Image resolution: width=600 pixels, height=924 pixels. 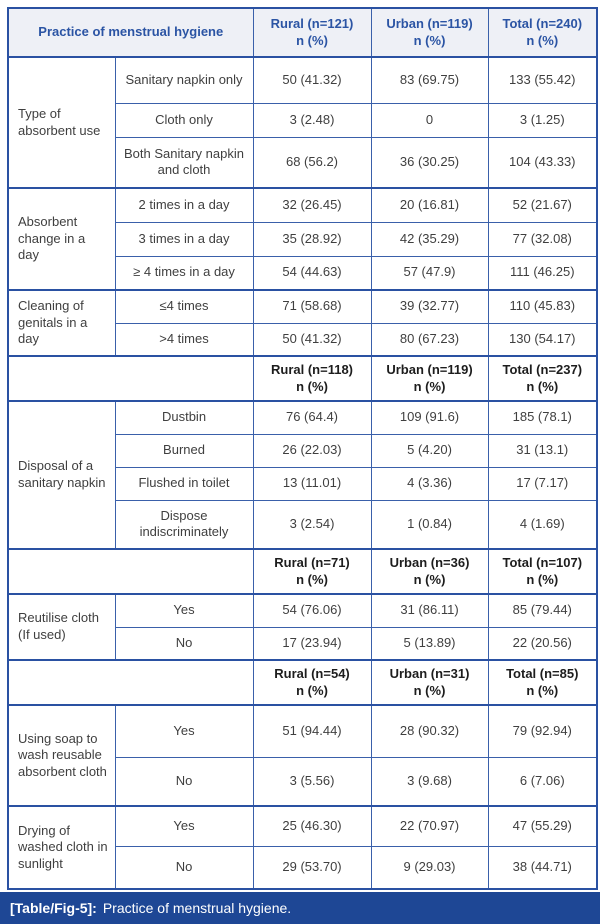 I want to click on category-cell: Cleaning of genitals in a day, so click(x=61, y=323).